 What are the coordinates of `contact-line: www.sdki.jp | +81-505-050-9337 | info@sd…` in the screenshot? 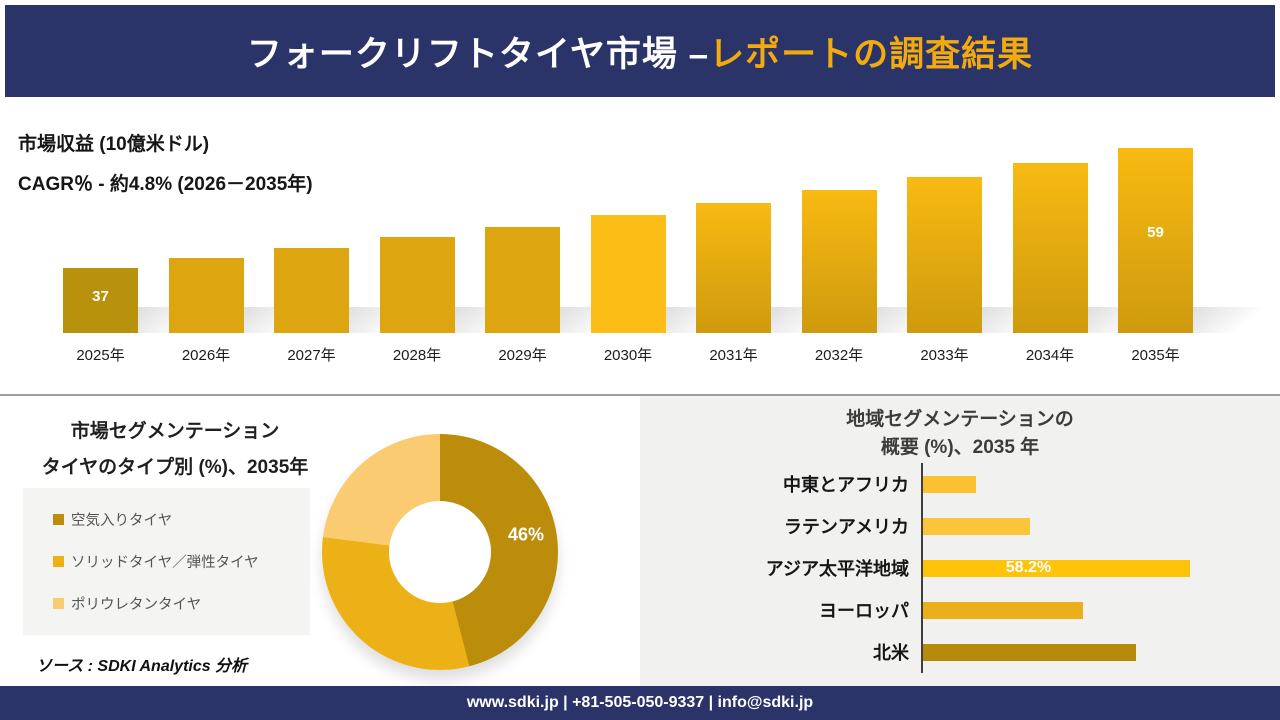 It's located at (640, 702).